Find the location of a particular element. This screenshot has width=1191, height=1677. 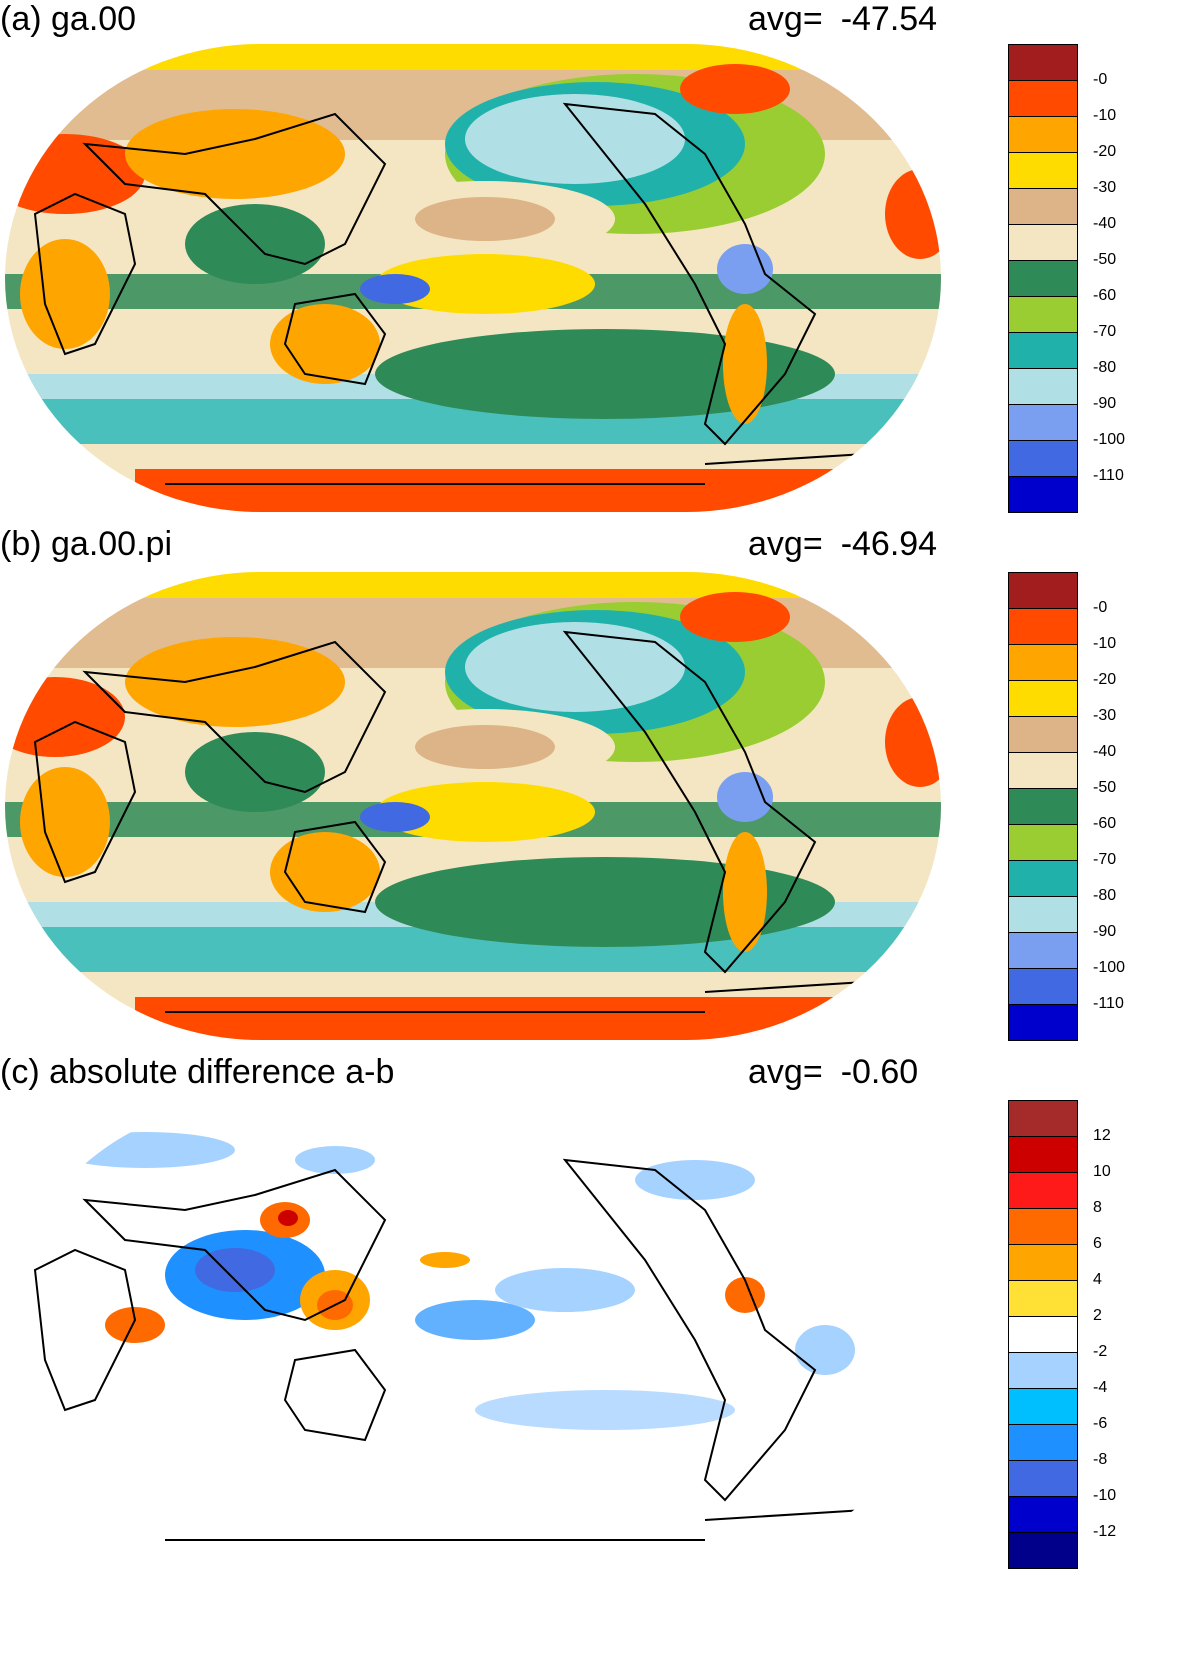

panel-a-colorbar: -0 -10 -20 -30 -40 -50 -60 -70 -80 -90 -100 -110 is located at coordinates (1066, 278).